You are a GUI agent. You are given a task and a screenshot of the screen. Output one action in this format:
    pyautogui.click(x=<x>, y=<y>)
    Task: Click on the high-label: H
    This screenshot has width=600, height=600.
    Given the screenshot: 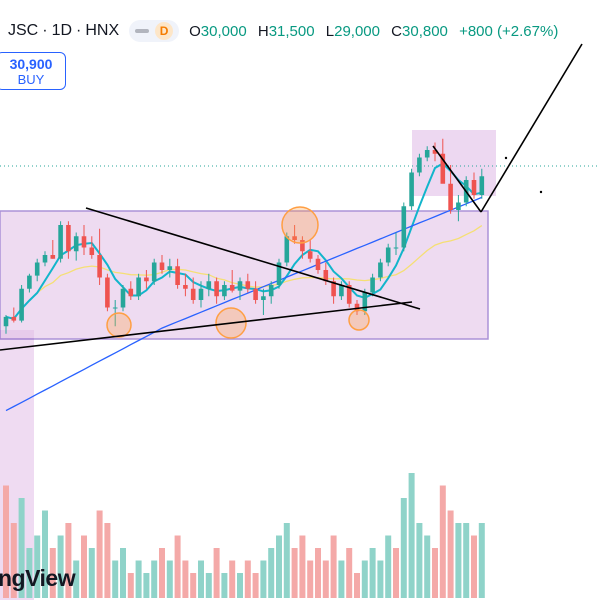 What is the action you would take?
    pyautogui.click(x=263, y=31)
    